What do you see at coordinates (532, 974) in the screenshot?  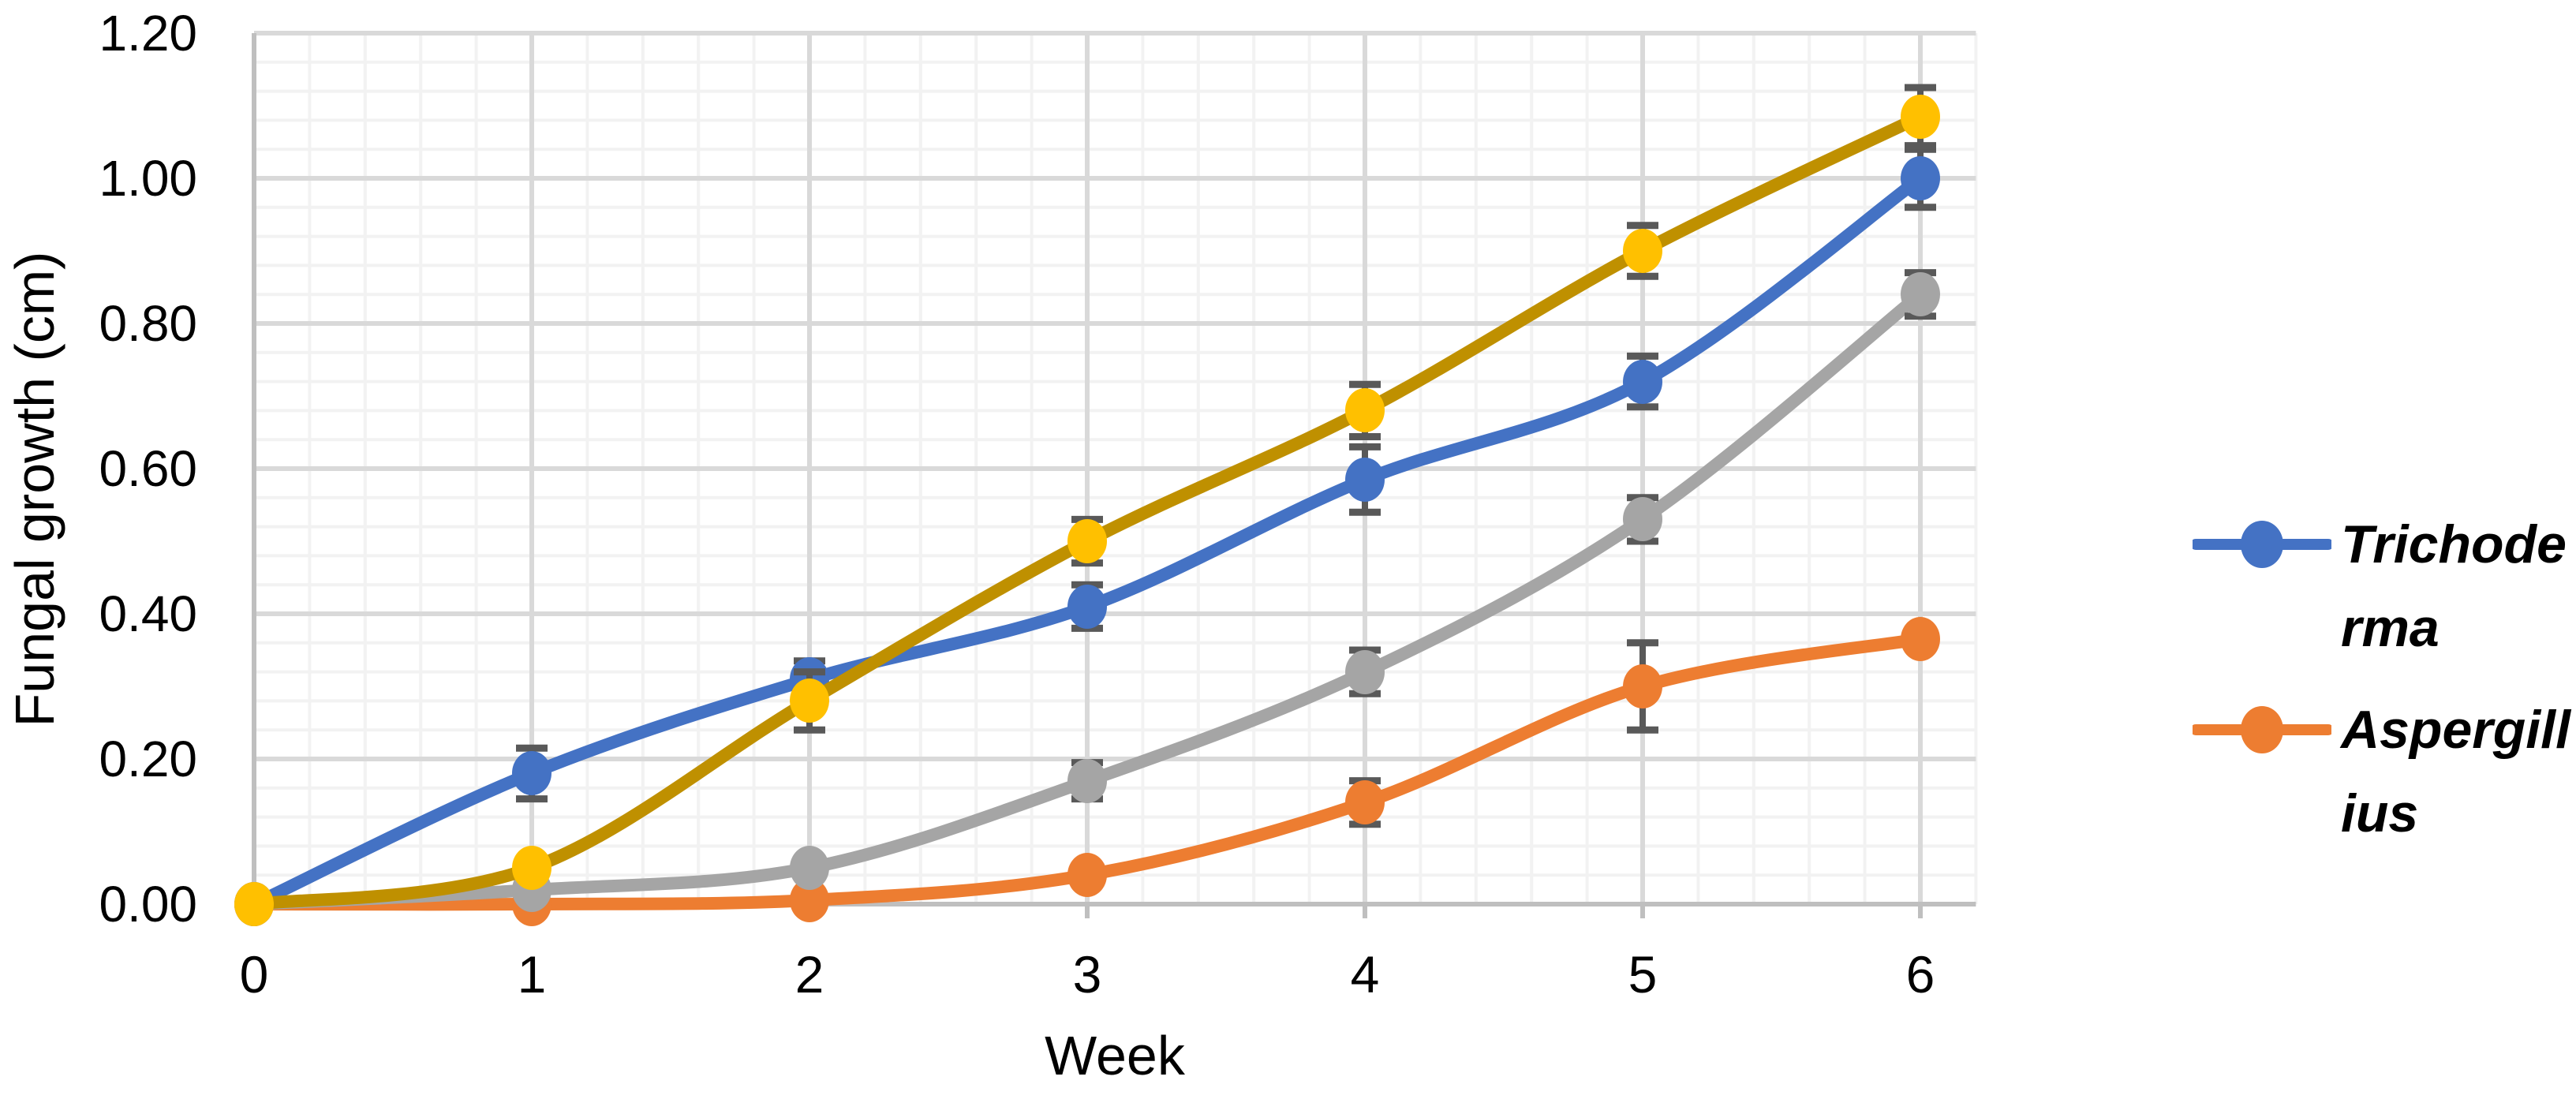 I see `x-axis-tick-label: 1` at bounding box center [532, 974].